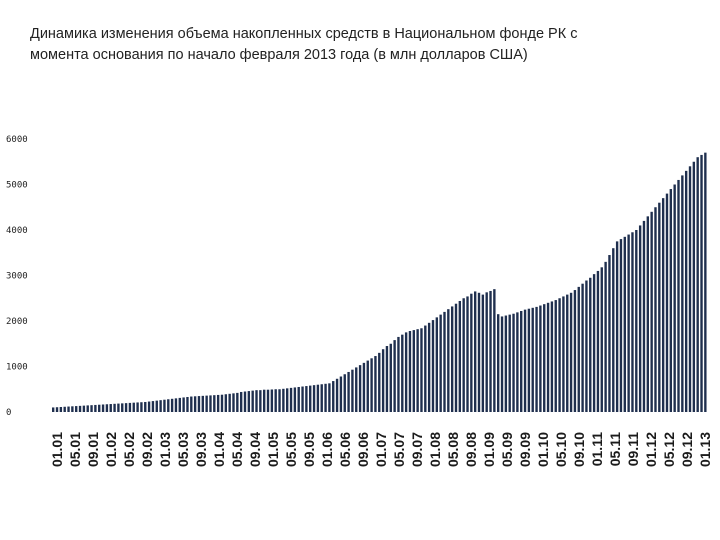  I want to click on x-tick-label: 01.05, so click(273, 449).